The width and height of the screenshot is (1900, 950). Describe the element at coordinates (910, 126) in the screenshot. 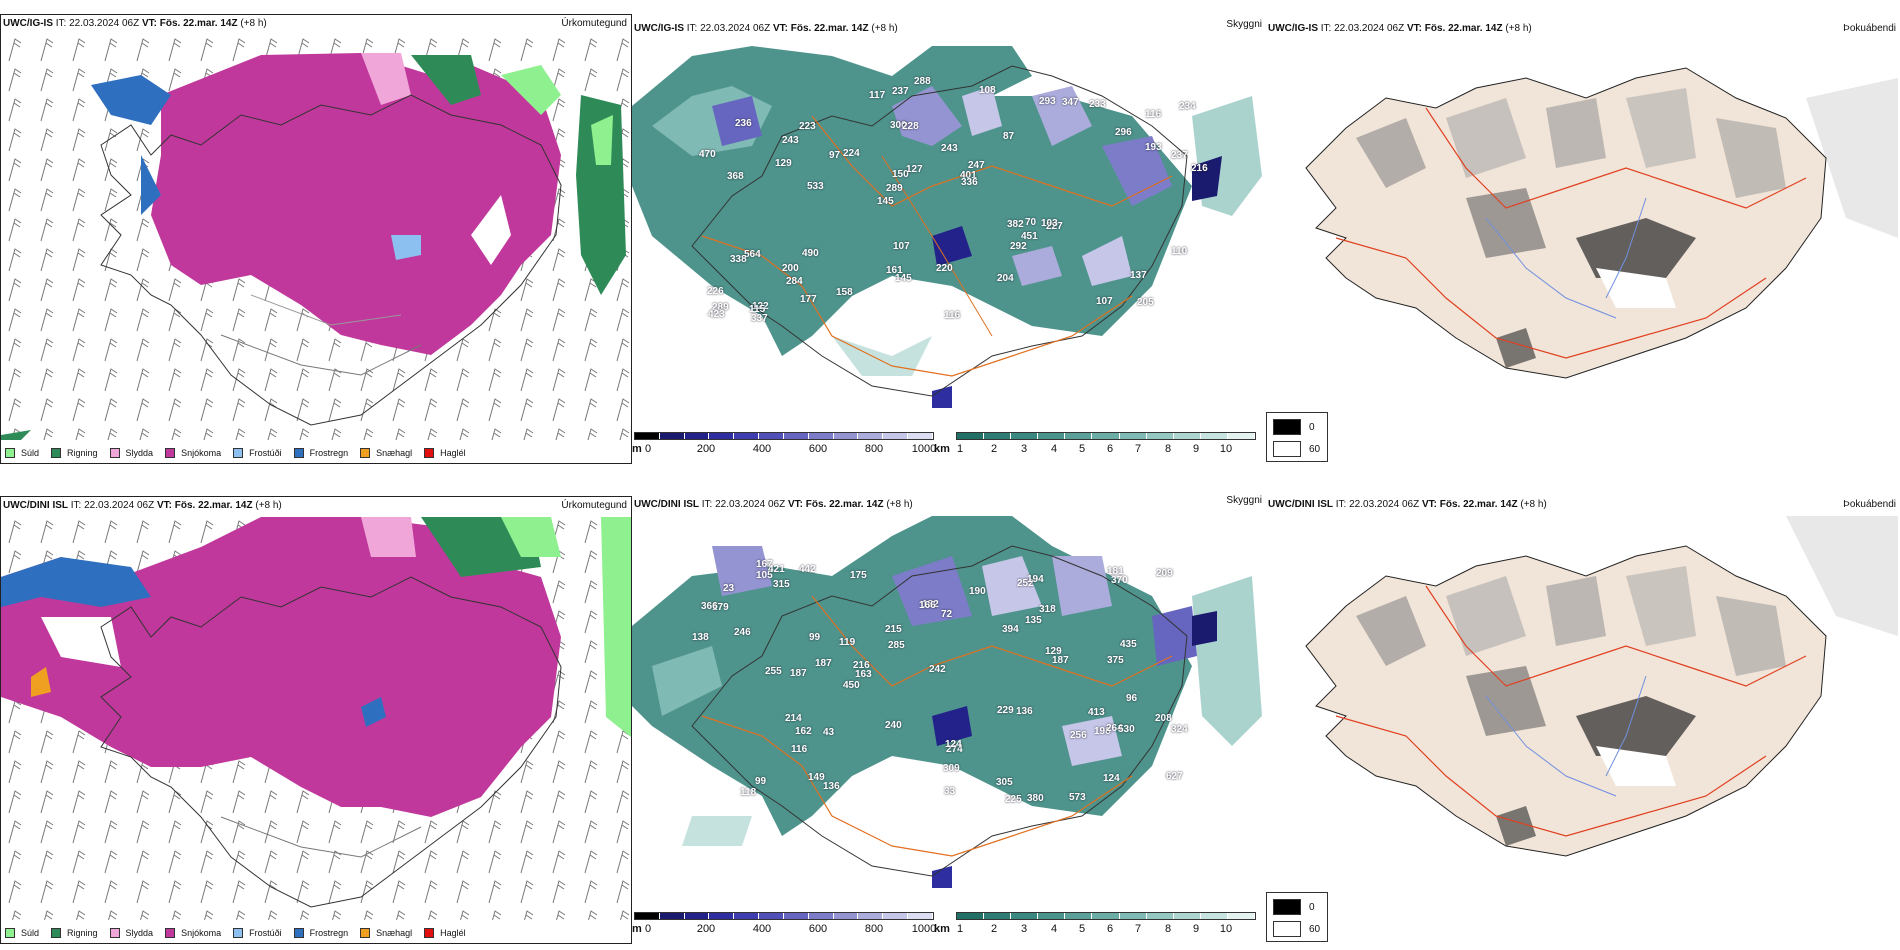

I see `cloudbase-value-label: 228` at that location.